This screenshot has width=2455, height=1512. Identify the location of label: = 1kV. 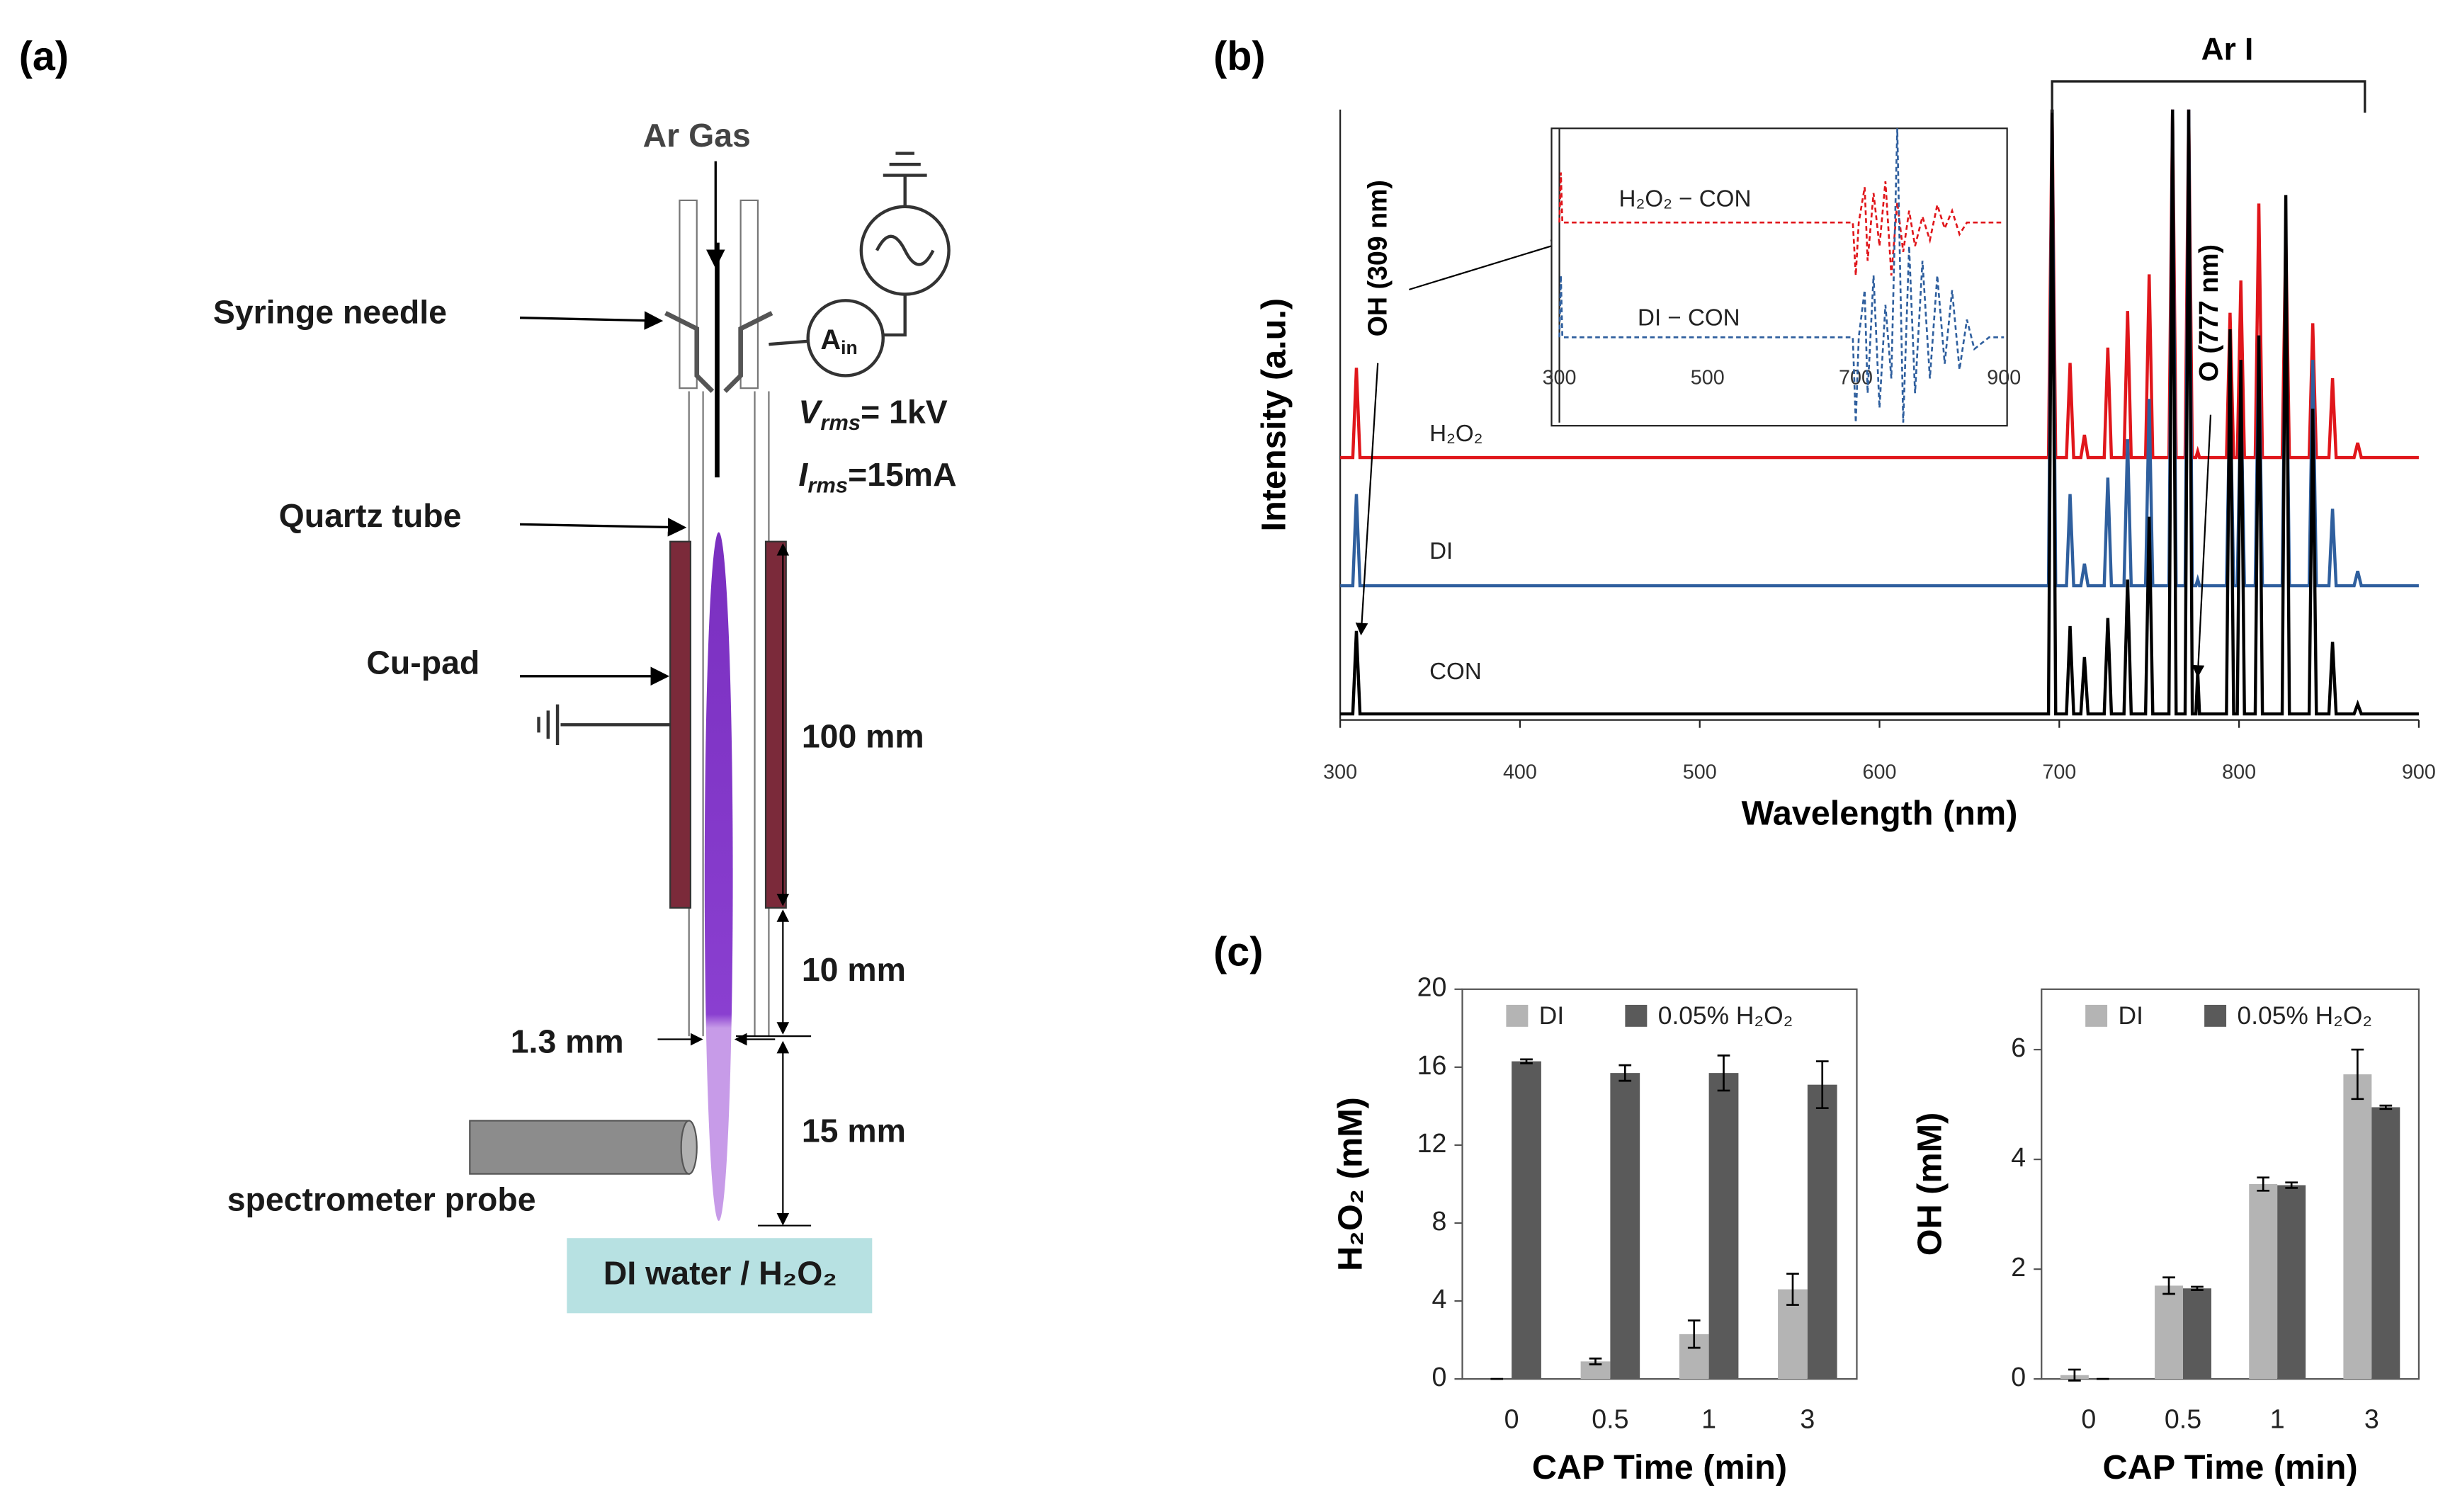
(904, 412).